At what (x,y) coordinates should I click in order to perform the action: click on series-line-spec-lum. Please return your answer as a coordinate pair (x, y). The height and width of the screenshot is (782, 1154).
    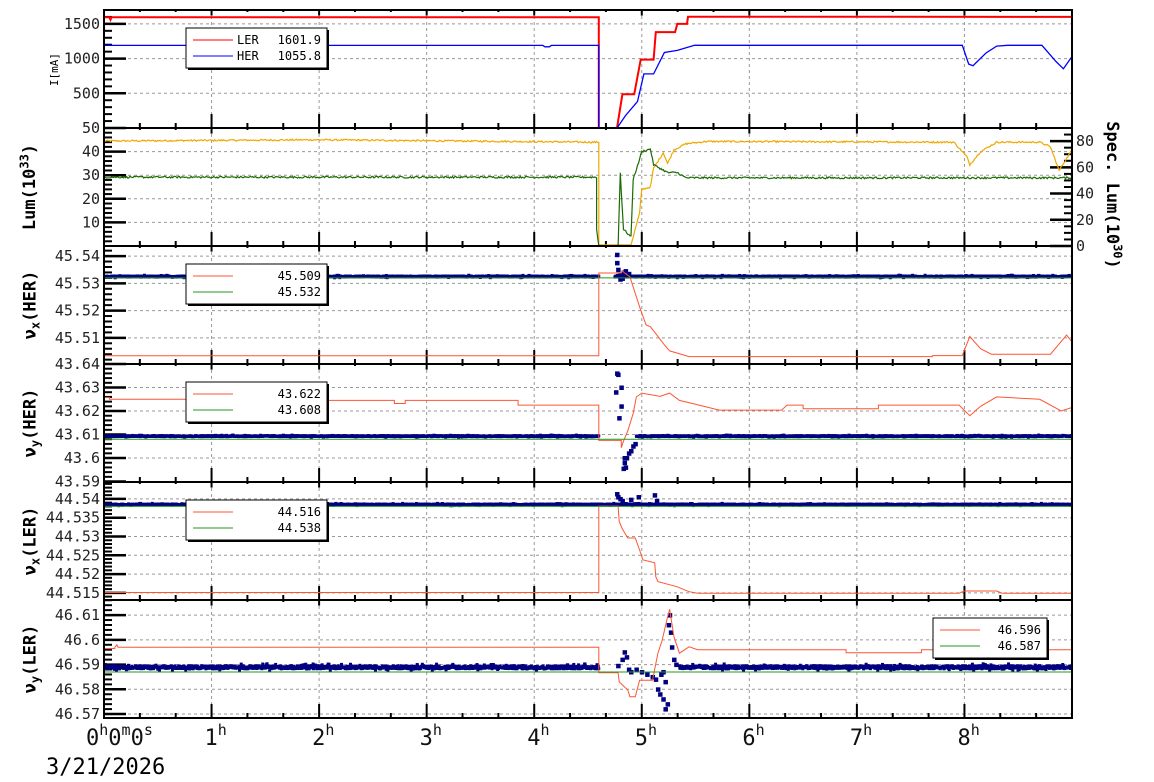
    Looking at the image, I should click on (588, 197).